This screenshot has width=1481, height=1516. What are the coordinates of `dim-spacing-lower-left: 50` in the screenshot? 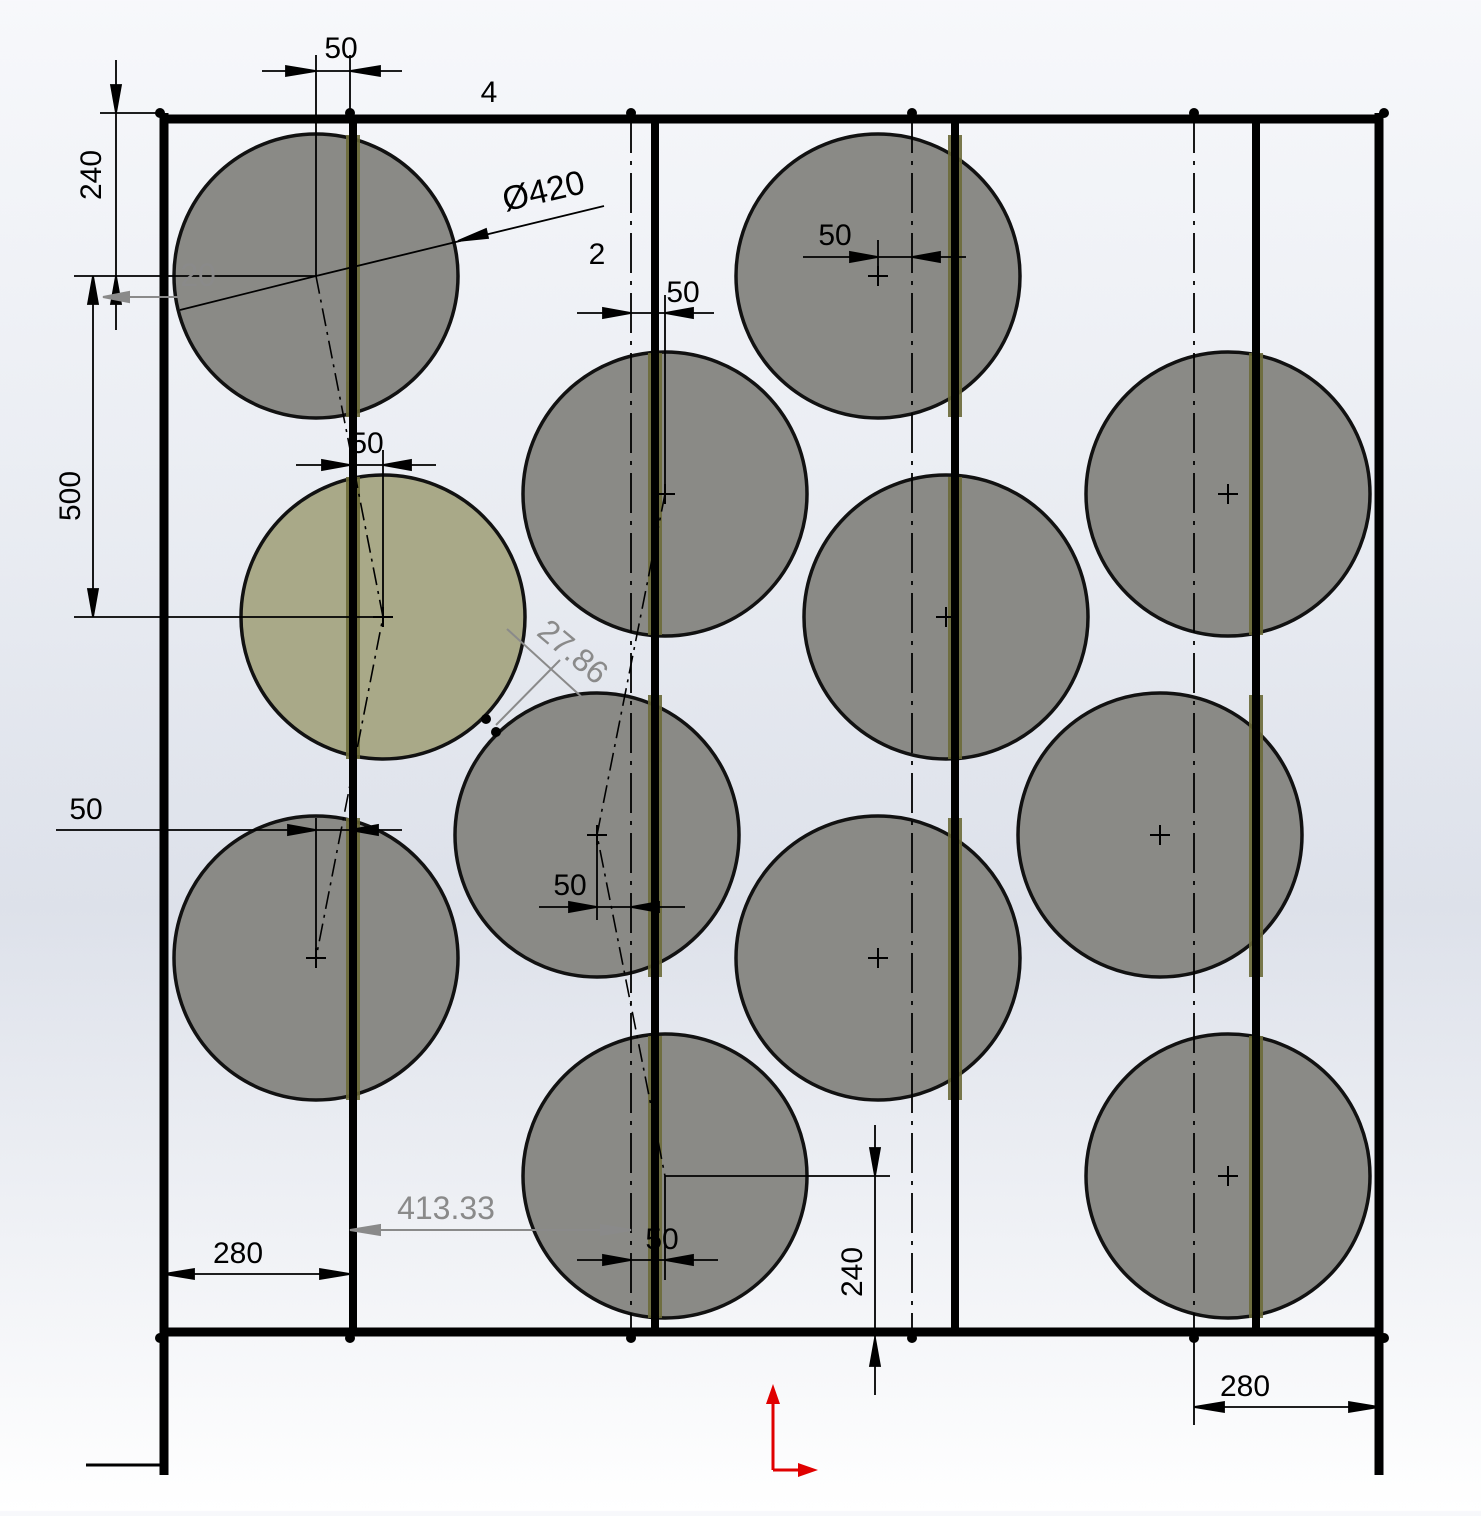 It's located at (85, 809).